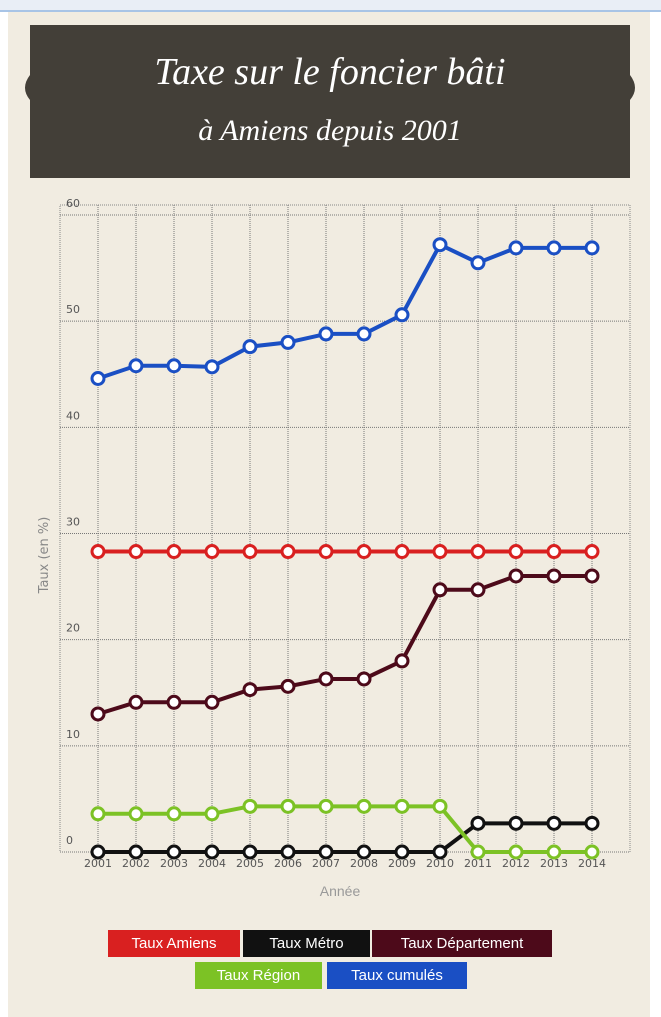 This screenshot has width=661, height=1017. I want to click on y-tick-label: 50, so click(73, 309).